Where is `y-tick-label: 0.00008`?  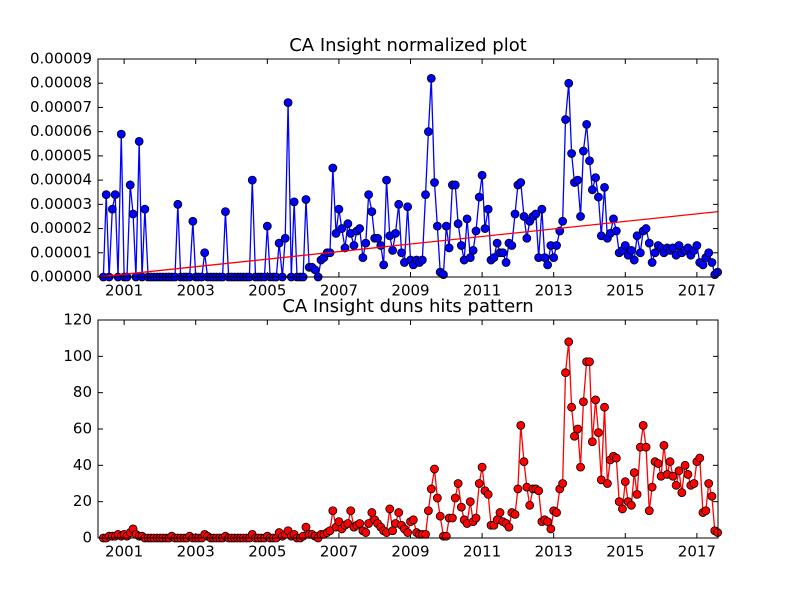
y-tick-label: 0.00008 is located at coordinates (61, 83).